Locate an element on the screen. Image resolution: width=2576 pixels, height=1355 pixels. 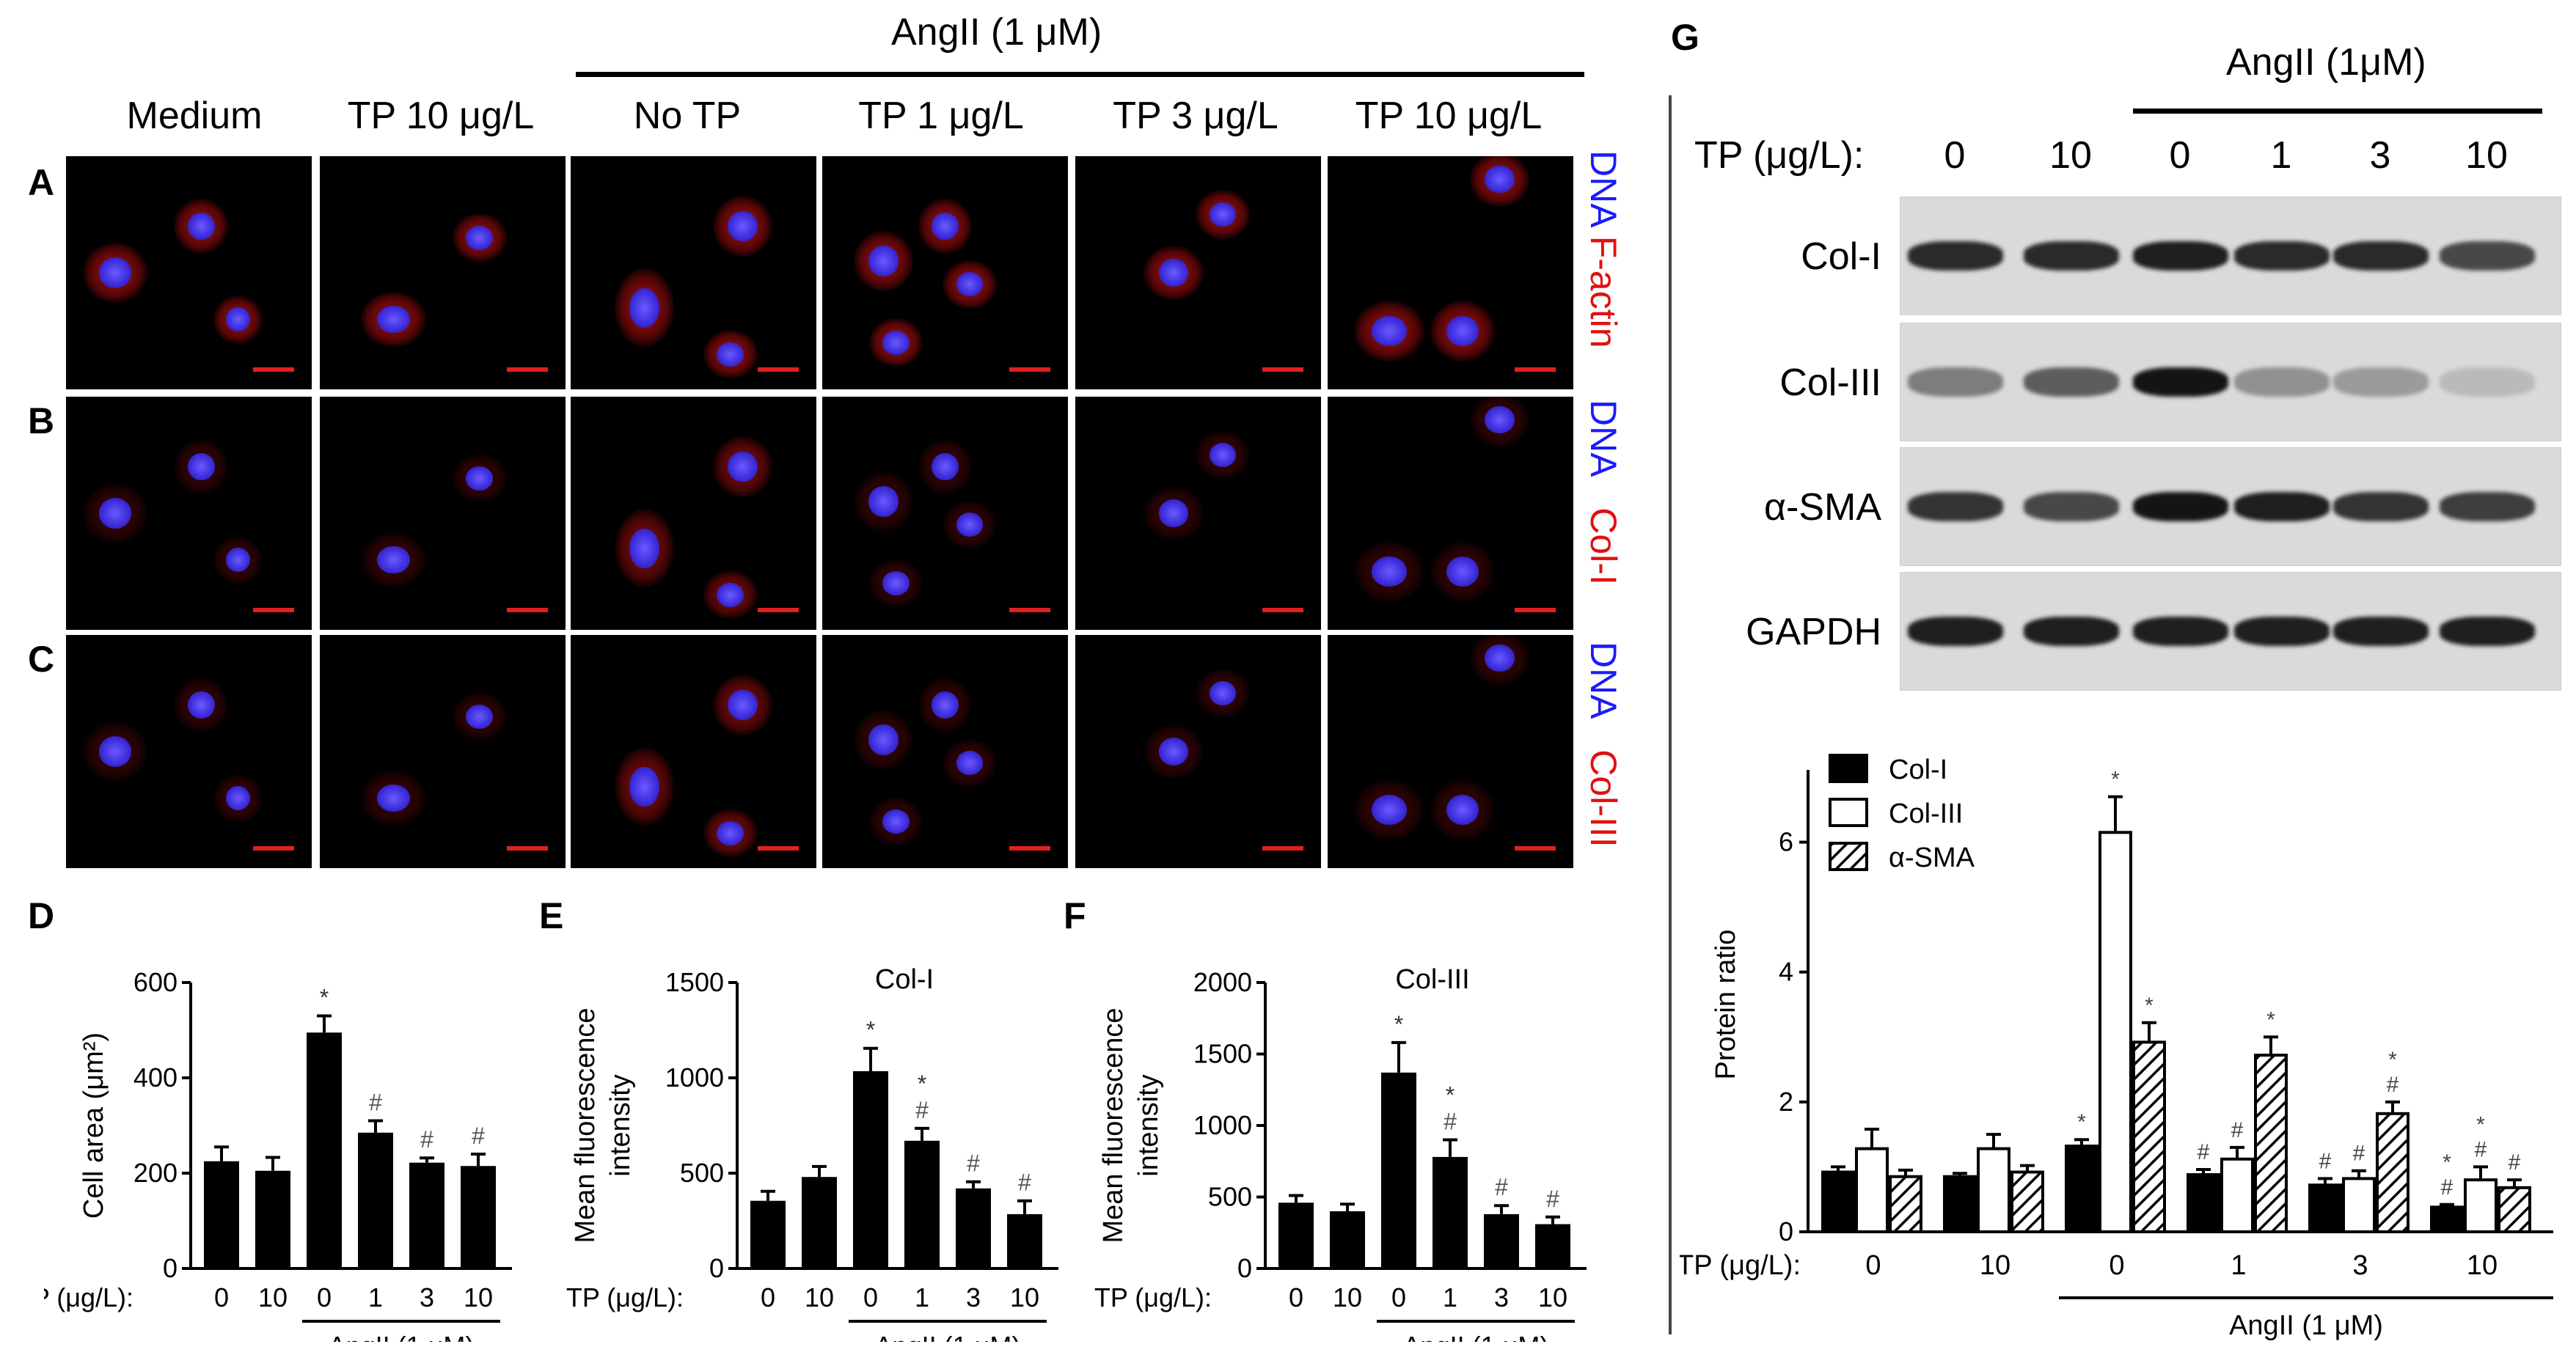
panel-letter-c: C is located at coordinates (41, 659).